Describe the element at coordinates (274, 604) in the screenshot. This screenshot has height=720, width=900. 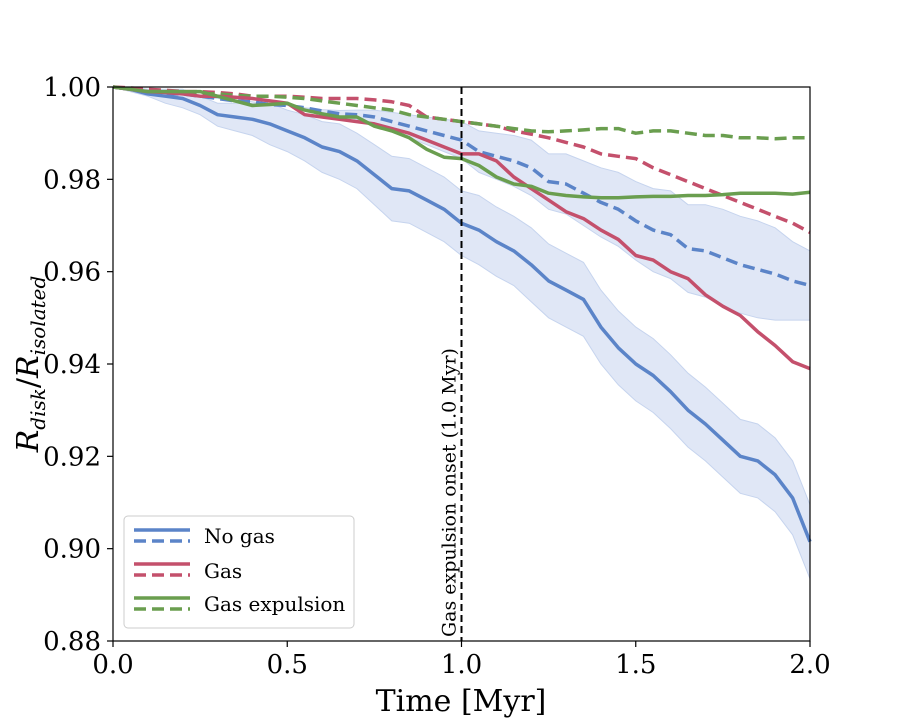
I see `legend-label-gas-expulsion: Gas expulsion` at that location.